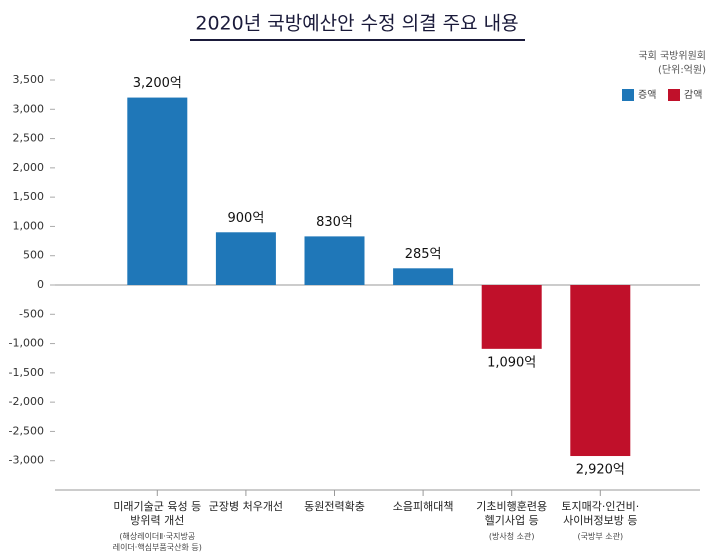 This screenshot has height=559, width=720. What do you see at coordinates (246, 218) in the screenshot?
I see `value-label: 900억` at bounding box center [246, 218].